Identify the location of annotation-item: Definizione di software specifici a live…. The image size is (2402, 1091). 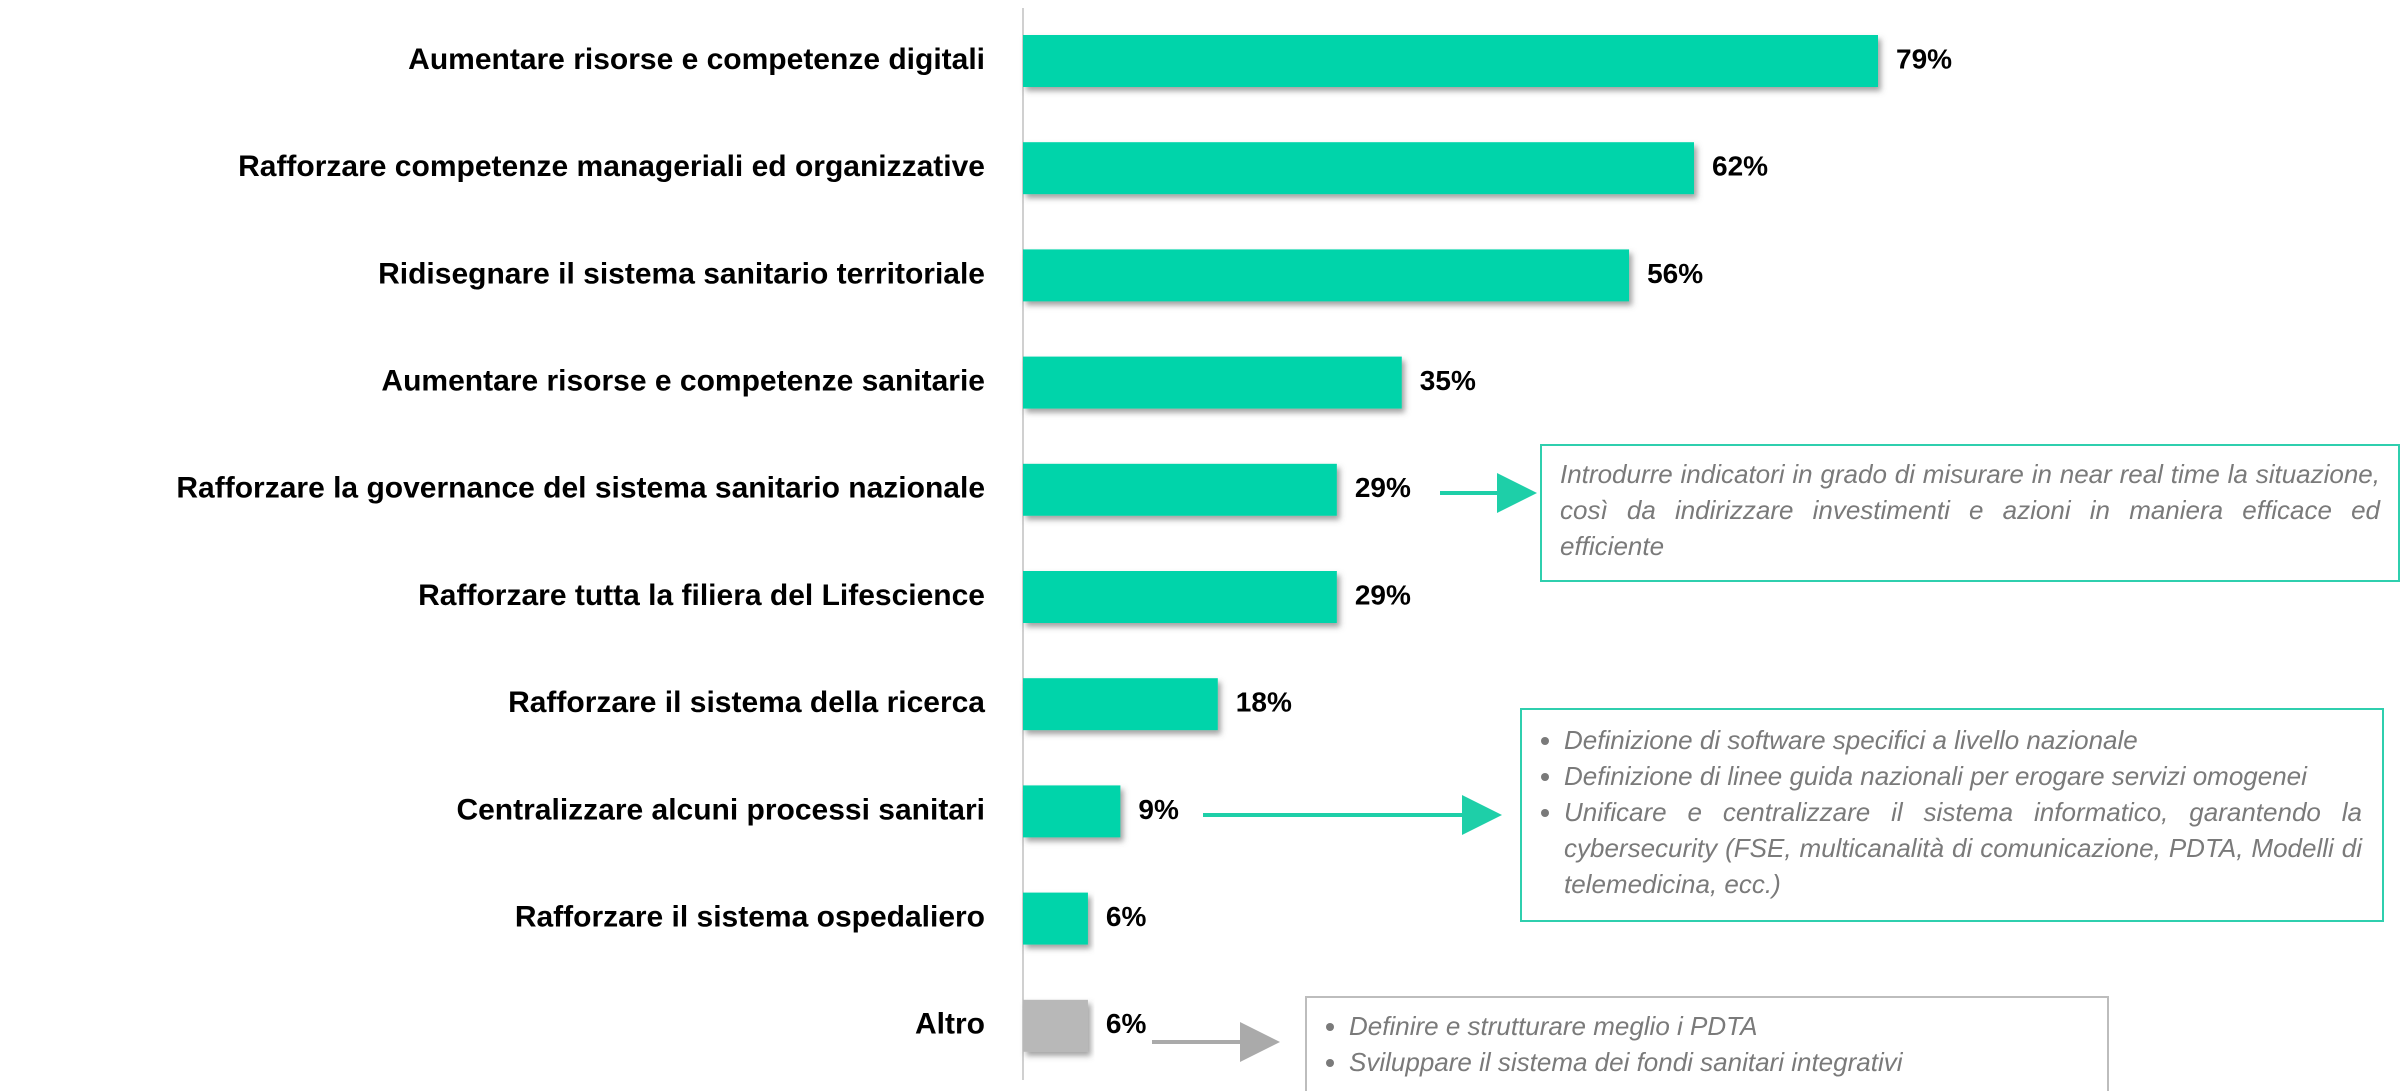
(1963, 740).